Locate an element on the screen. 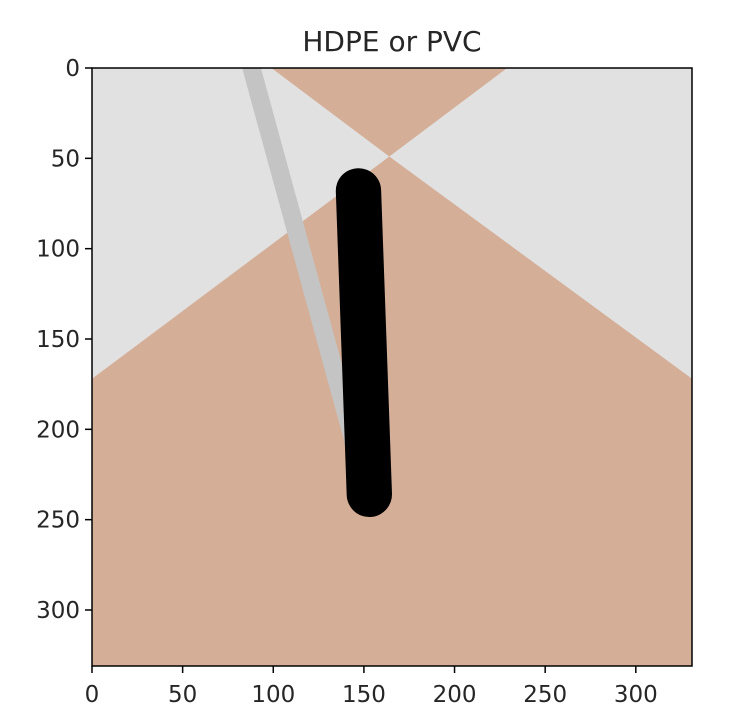 This screenshot has width=740, height=718. strokes-layer is located at coordinates (317, 293).